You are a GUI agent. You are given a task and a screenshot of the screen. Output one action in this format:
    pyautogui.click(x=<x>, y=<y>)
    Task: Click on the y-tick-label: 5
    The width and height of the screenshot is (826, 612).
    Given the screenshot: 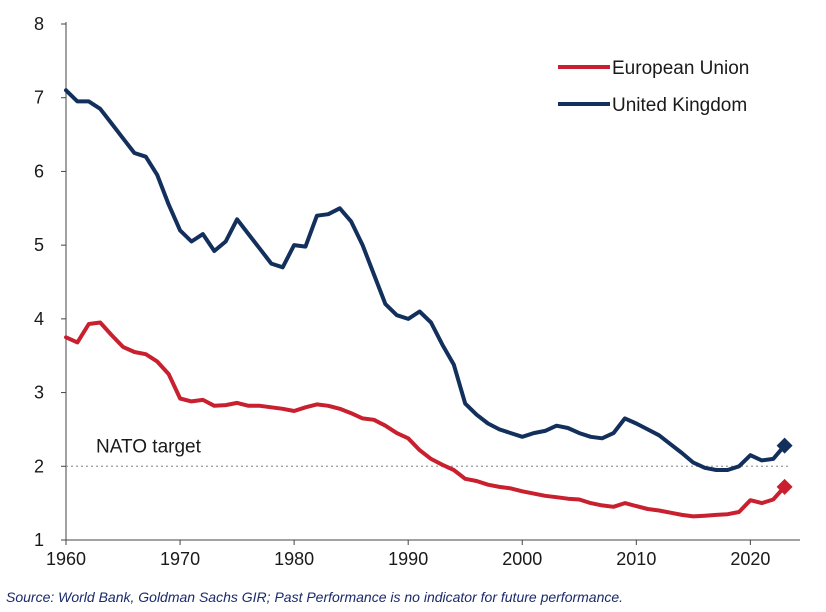 What is the action you would take?
    pyautogui.click(x=39, y=245)
    